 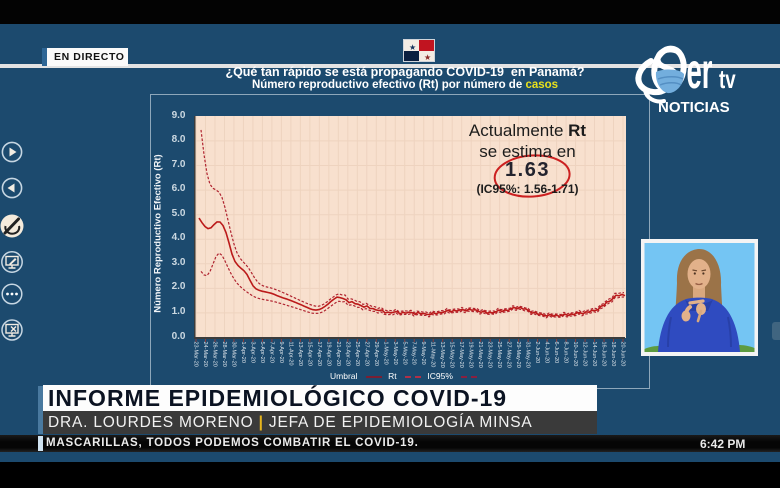 What do you see at coordinates (271, 352) in the screenshot?
I see `svg-text: 7-Apr-20` at bounding box center [271, 352].